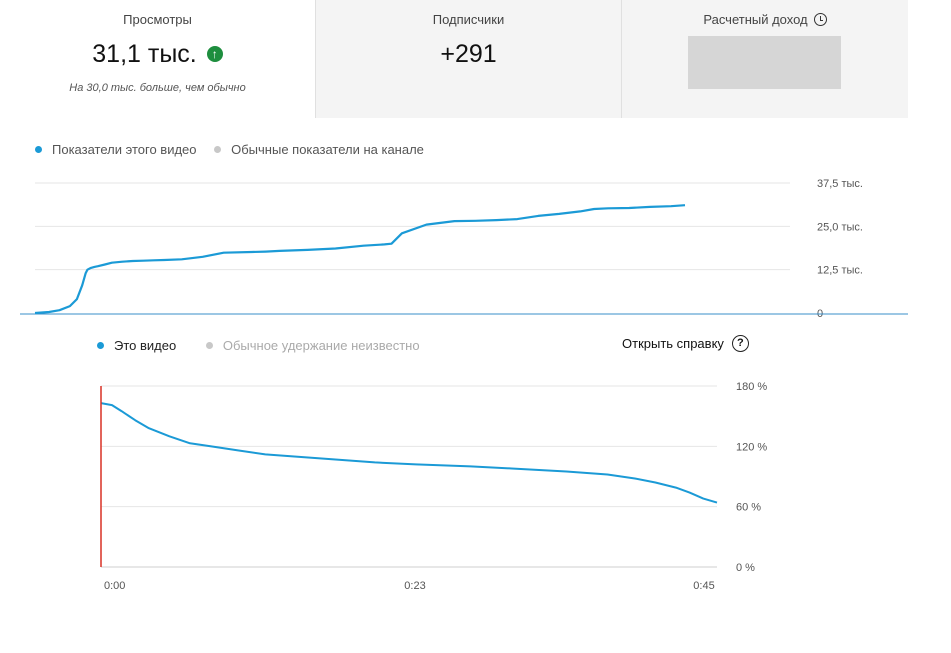 This screenshot has height=653, width=951. I want to click on legend-this-video: Показатели этого видео, so click(116, 149).